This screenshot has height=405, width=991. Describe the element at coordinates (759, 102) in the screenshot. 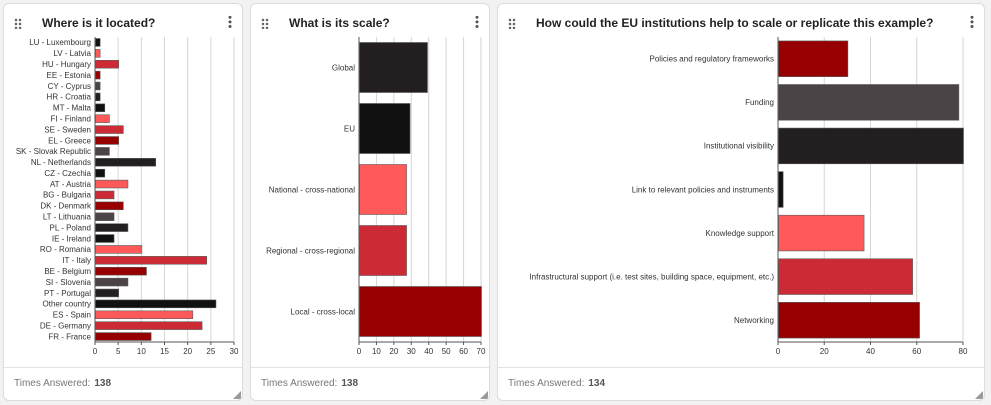

I see `category-label: Funding` at that location.